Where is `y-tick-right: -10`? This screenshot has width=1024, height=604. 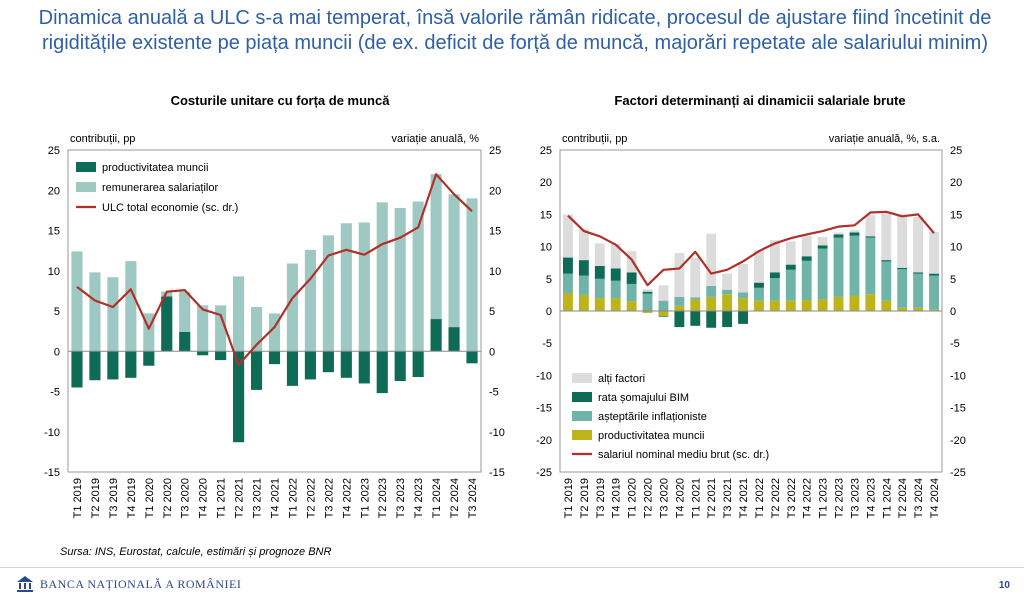
y-tick-right: -10 is located at coordinates (958, 376).